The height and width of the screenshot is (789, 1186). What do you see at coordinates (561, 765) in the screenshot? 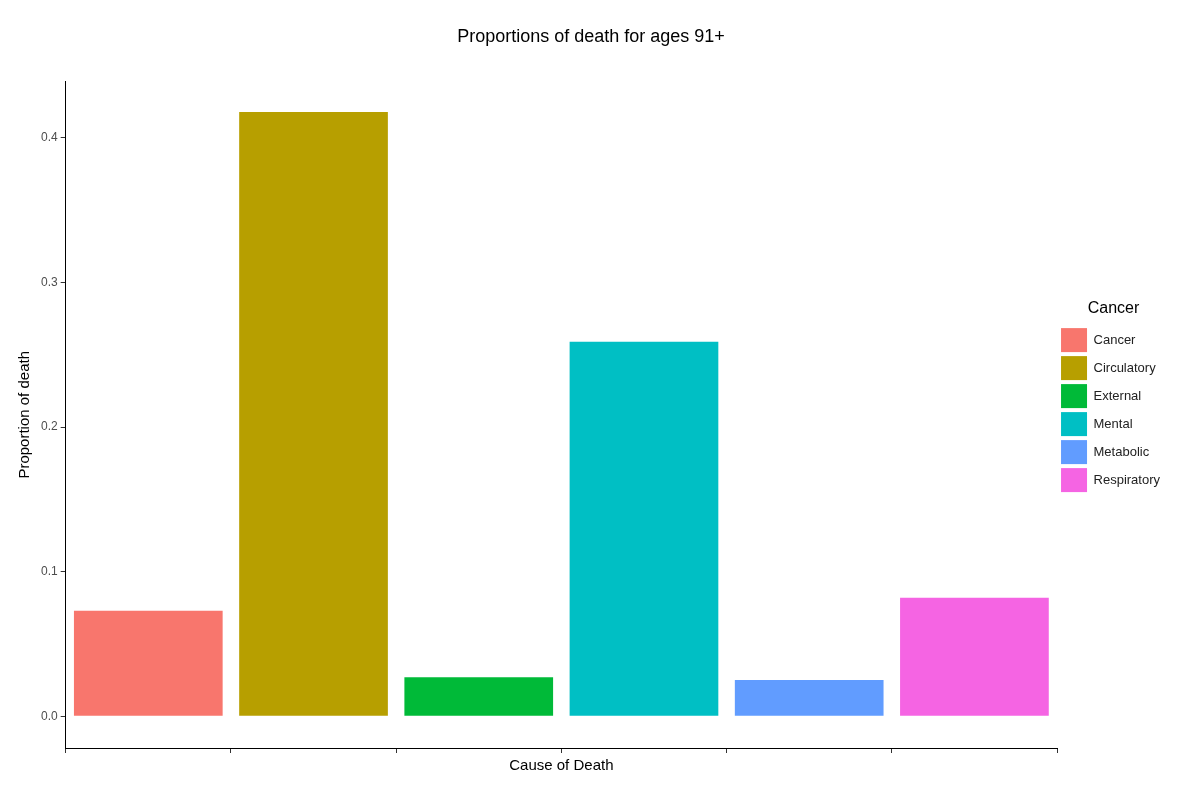
I see `x-axis-title: Cause of Death` at bounding box center [561, 765].